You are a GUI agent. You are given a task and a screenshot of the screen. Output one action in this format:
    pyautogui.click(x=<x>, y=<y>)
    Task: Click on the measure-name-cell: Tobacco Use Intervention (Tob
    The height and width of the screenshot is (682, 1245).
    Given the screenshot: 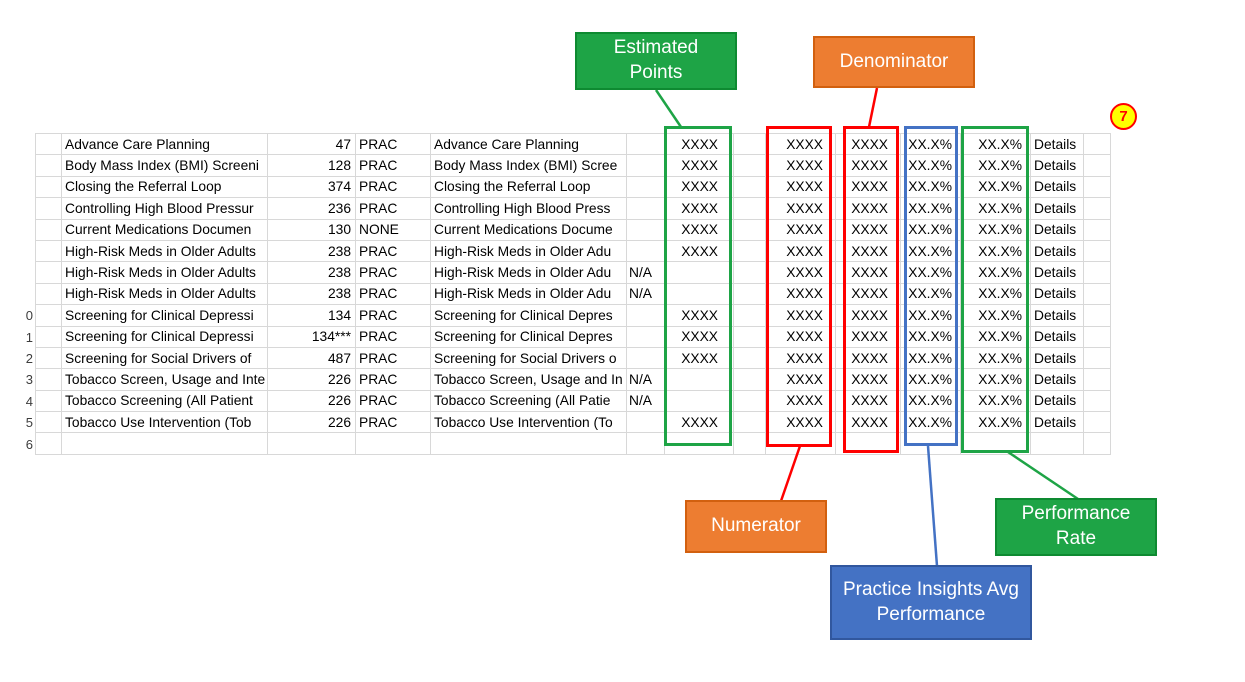 What is the action you would take?
    pyautogui.click(x=165, y=423)
    